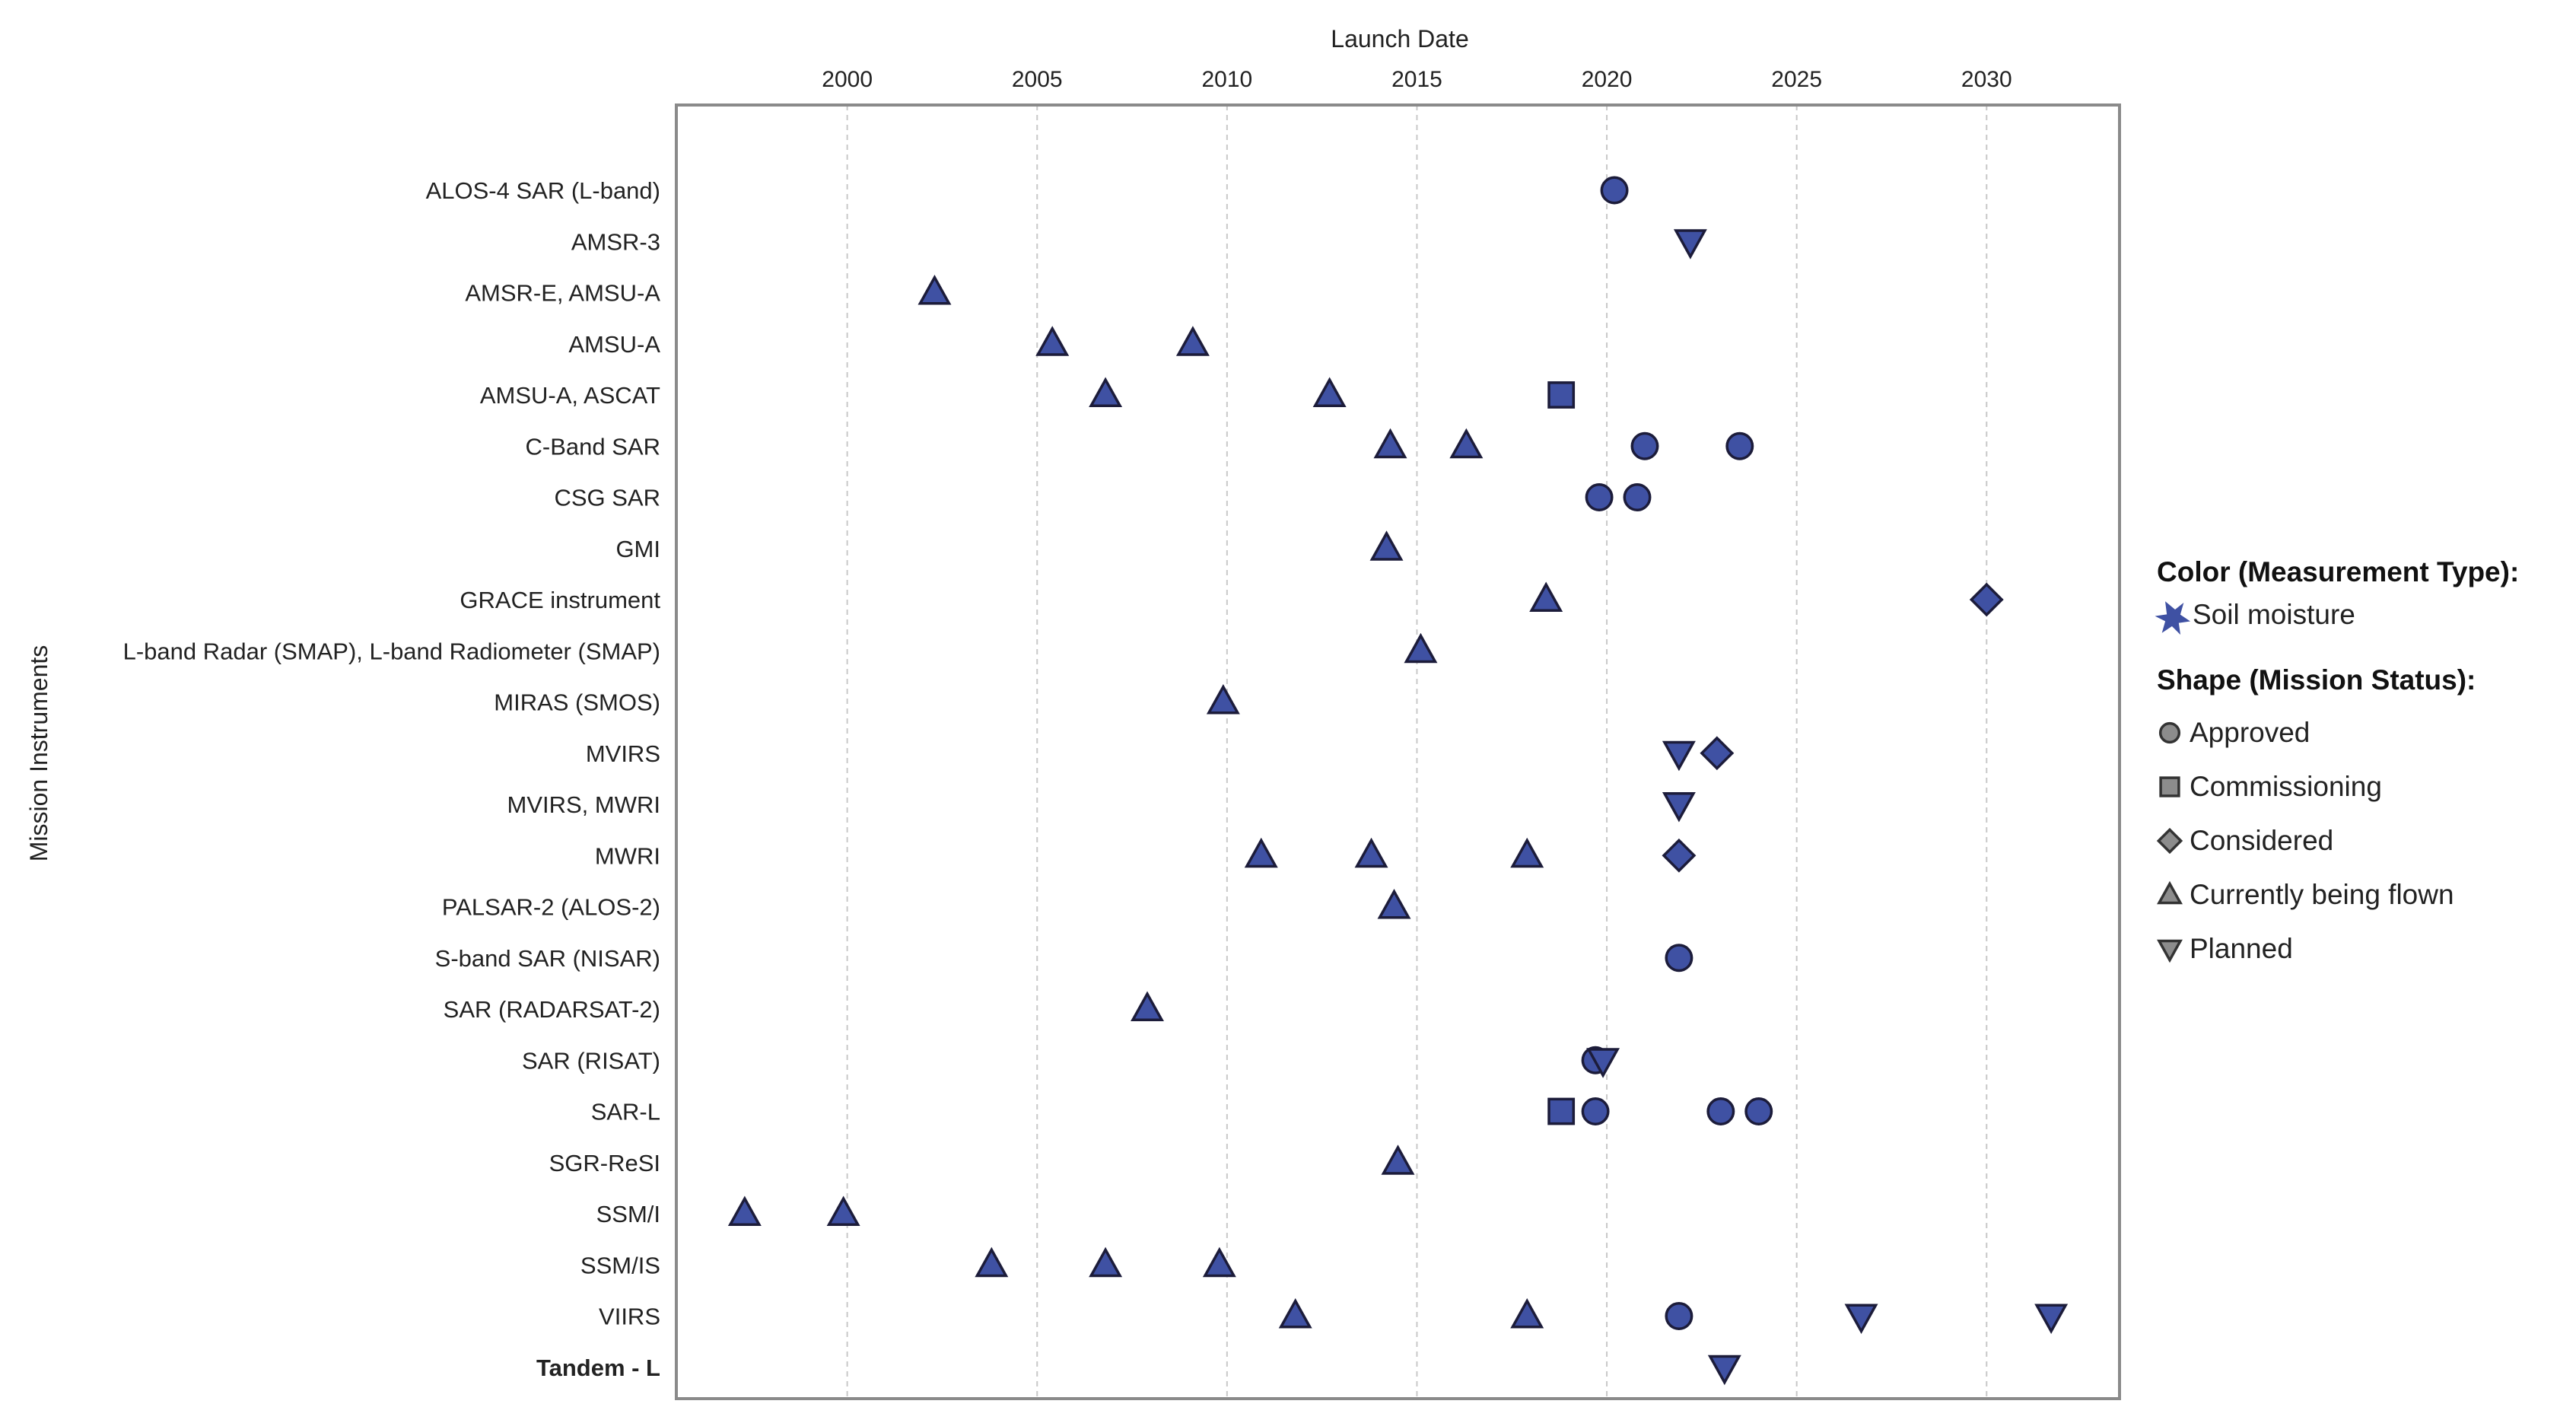 The image size is (2576, 1423). I want to click on category-label: Tandem - L, so click(598, 1368).